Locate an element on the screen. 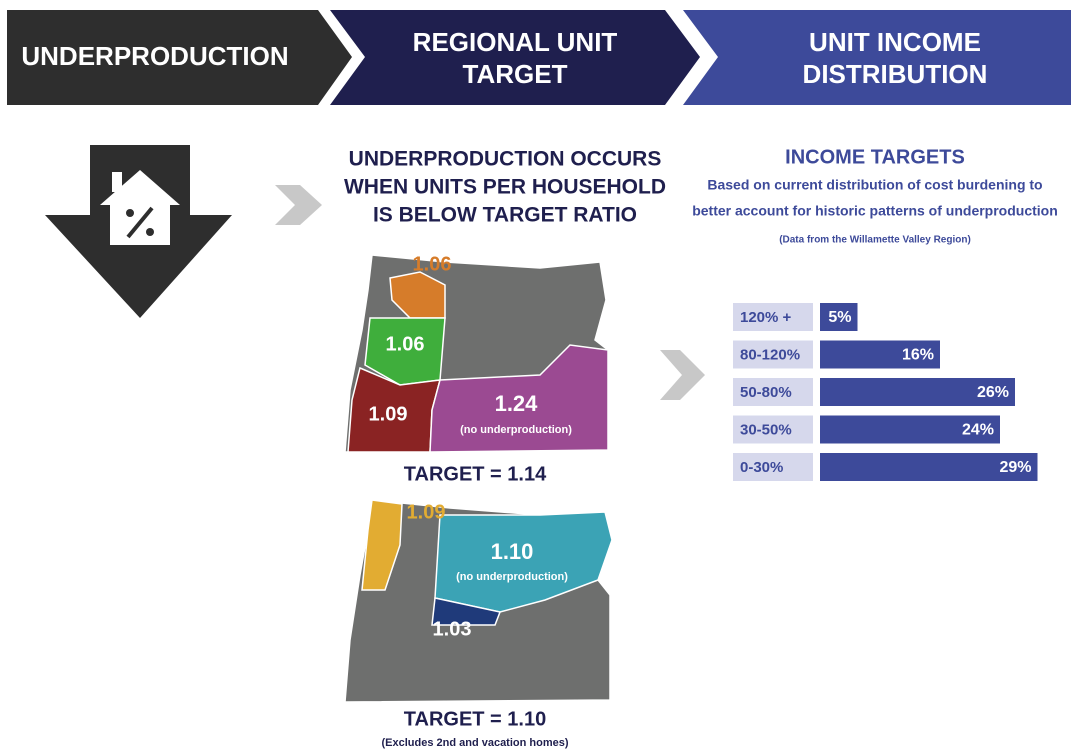  step-title: DISTRIBUTION is located at coordinates (895, 74).